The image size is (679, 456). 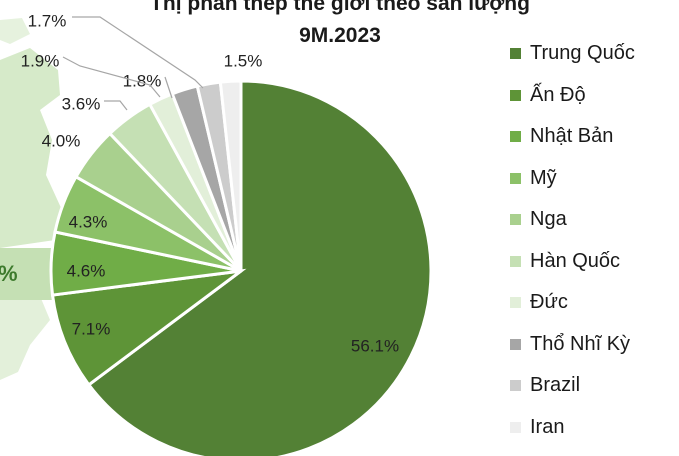 What do you see at coordinates (594, 220) in the screenshot?
I see `legend-item: Nga` at bounding box center [594, 220].